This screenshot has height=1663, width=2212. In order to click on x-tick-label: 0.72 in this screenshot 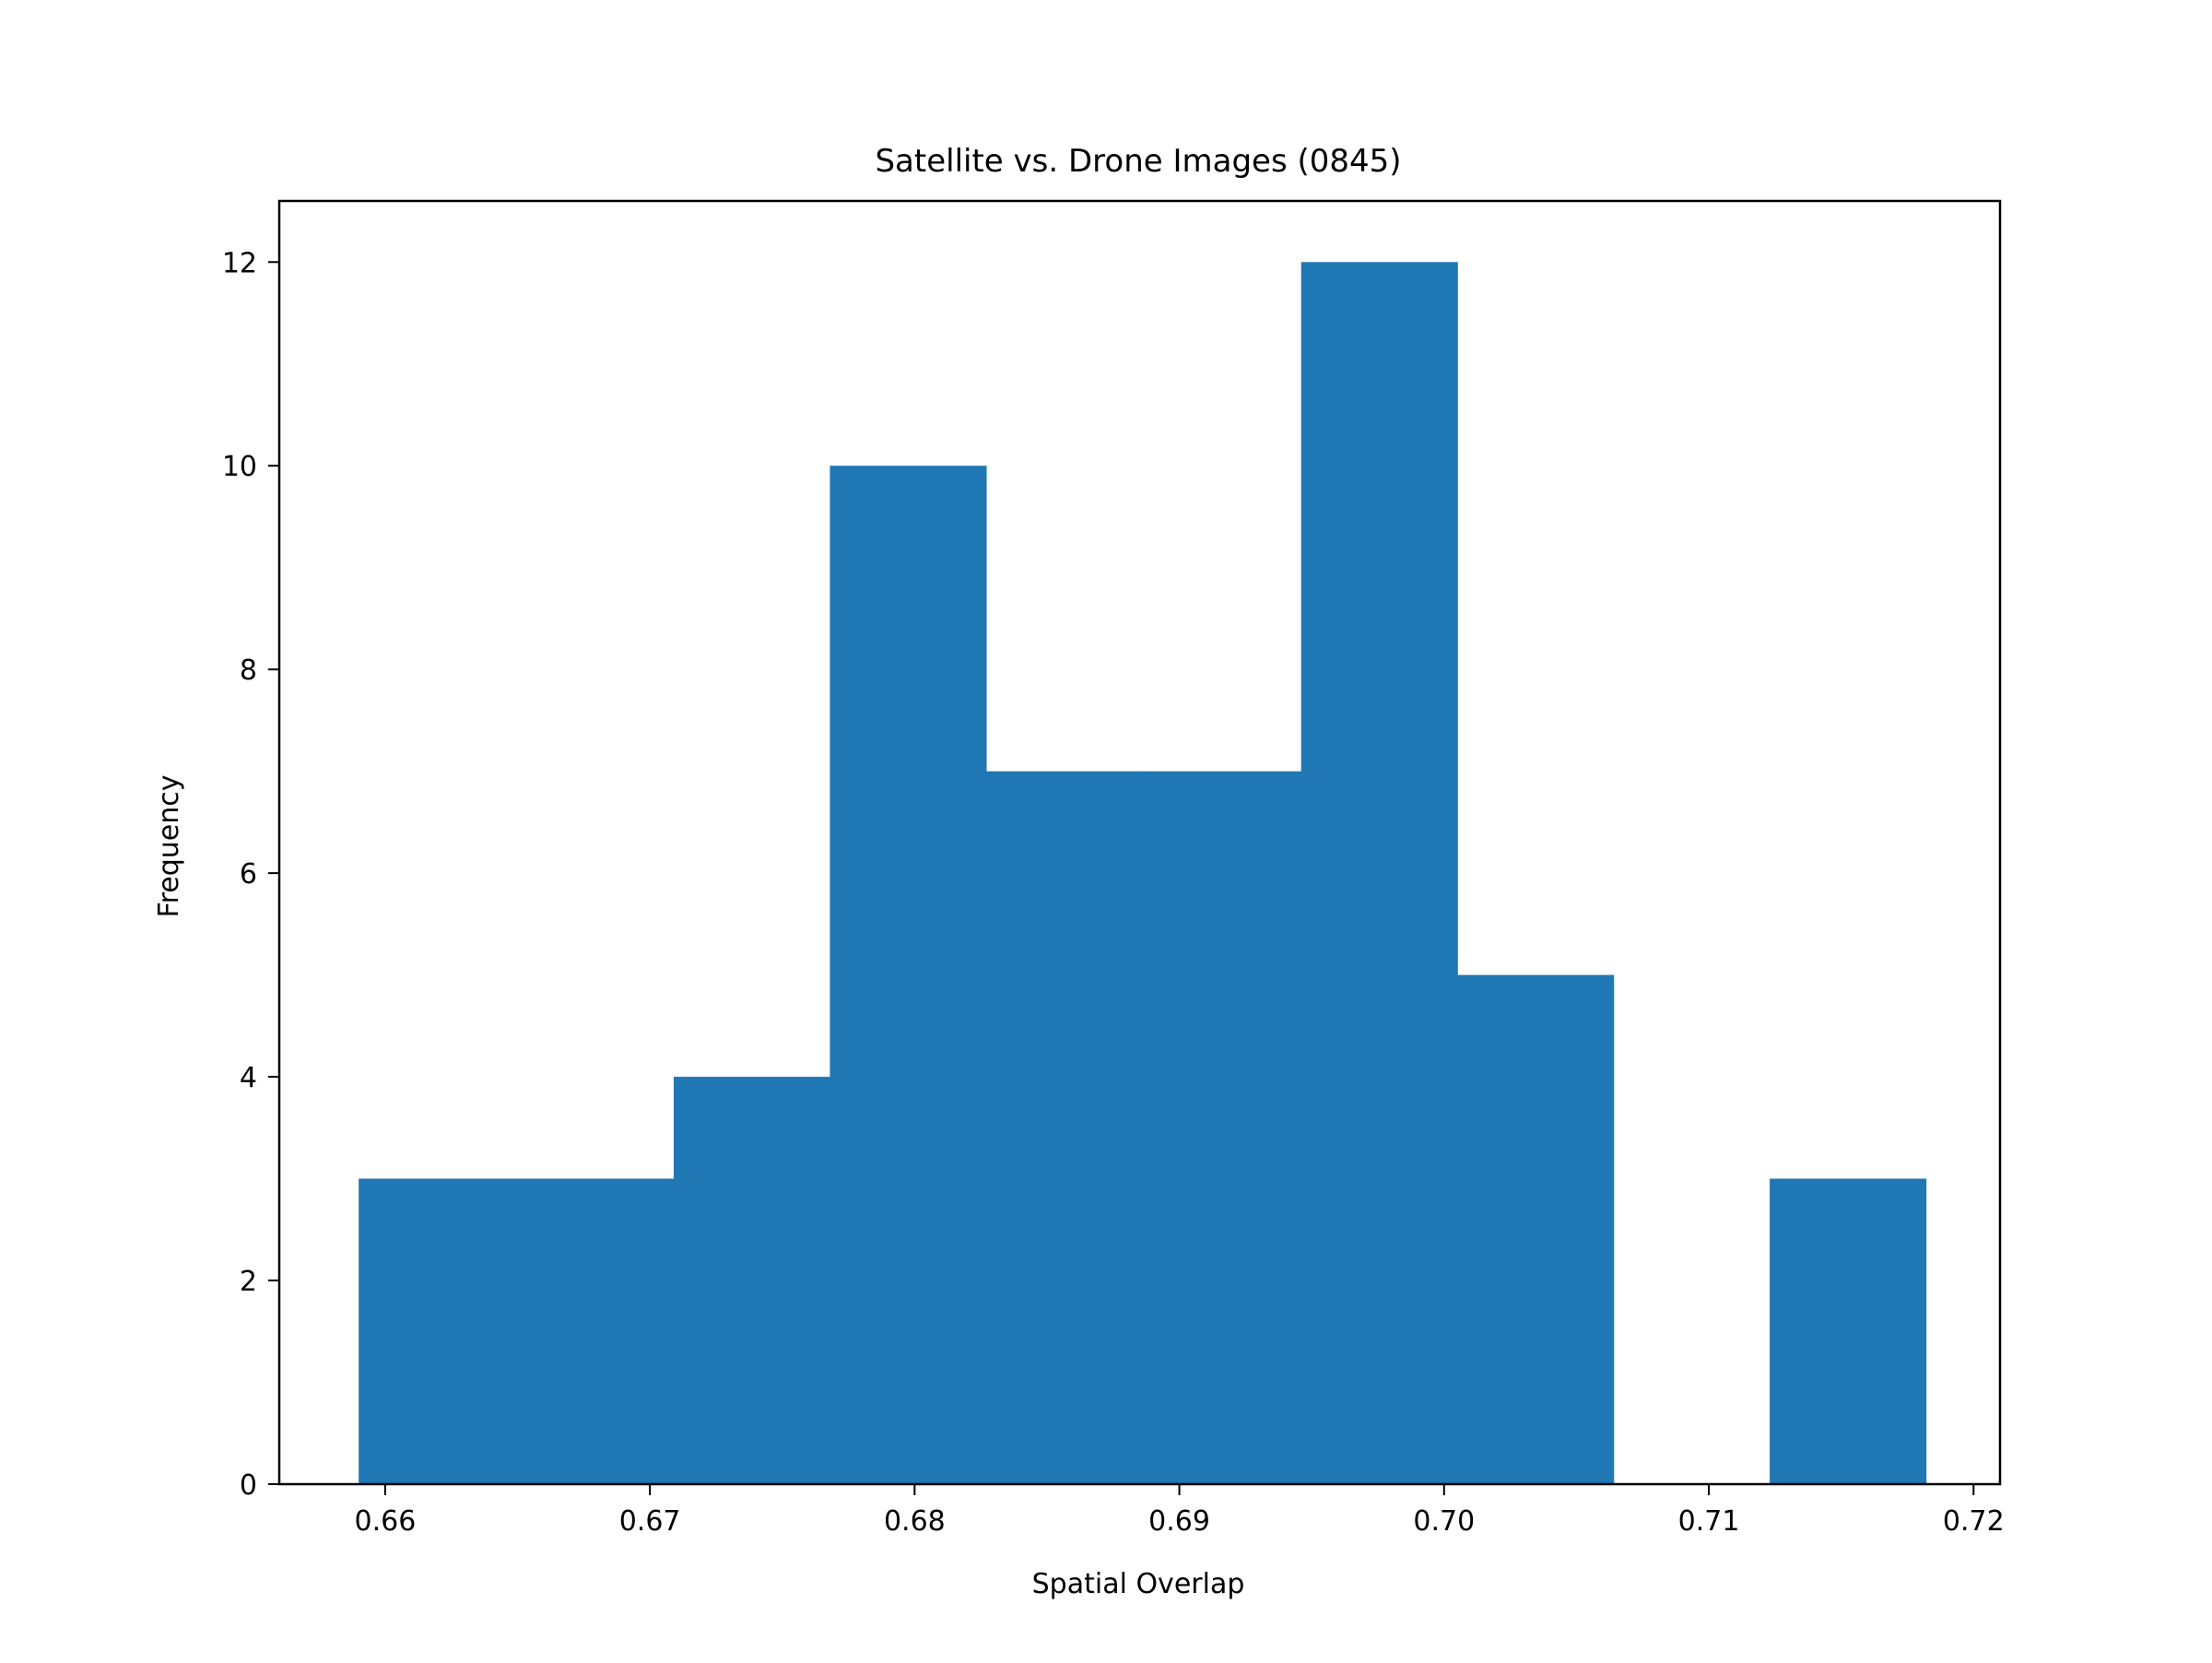, I will do `click(1974, 1521)`.